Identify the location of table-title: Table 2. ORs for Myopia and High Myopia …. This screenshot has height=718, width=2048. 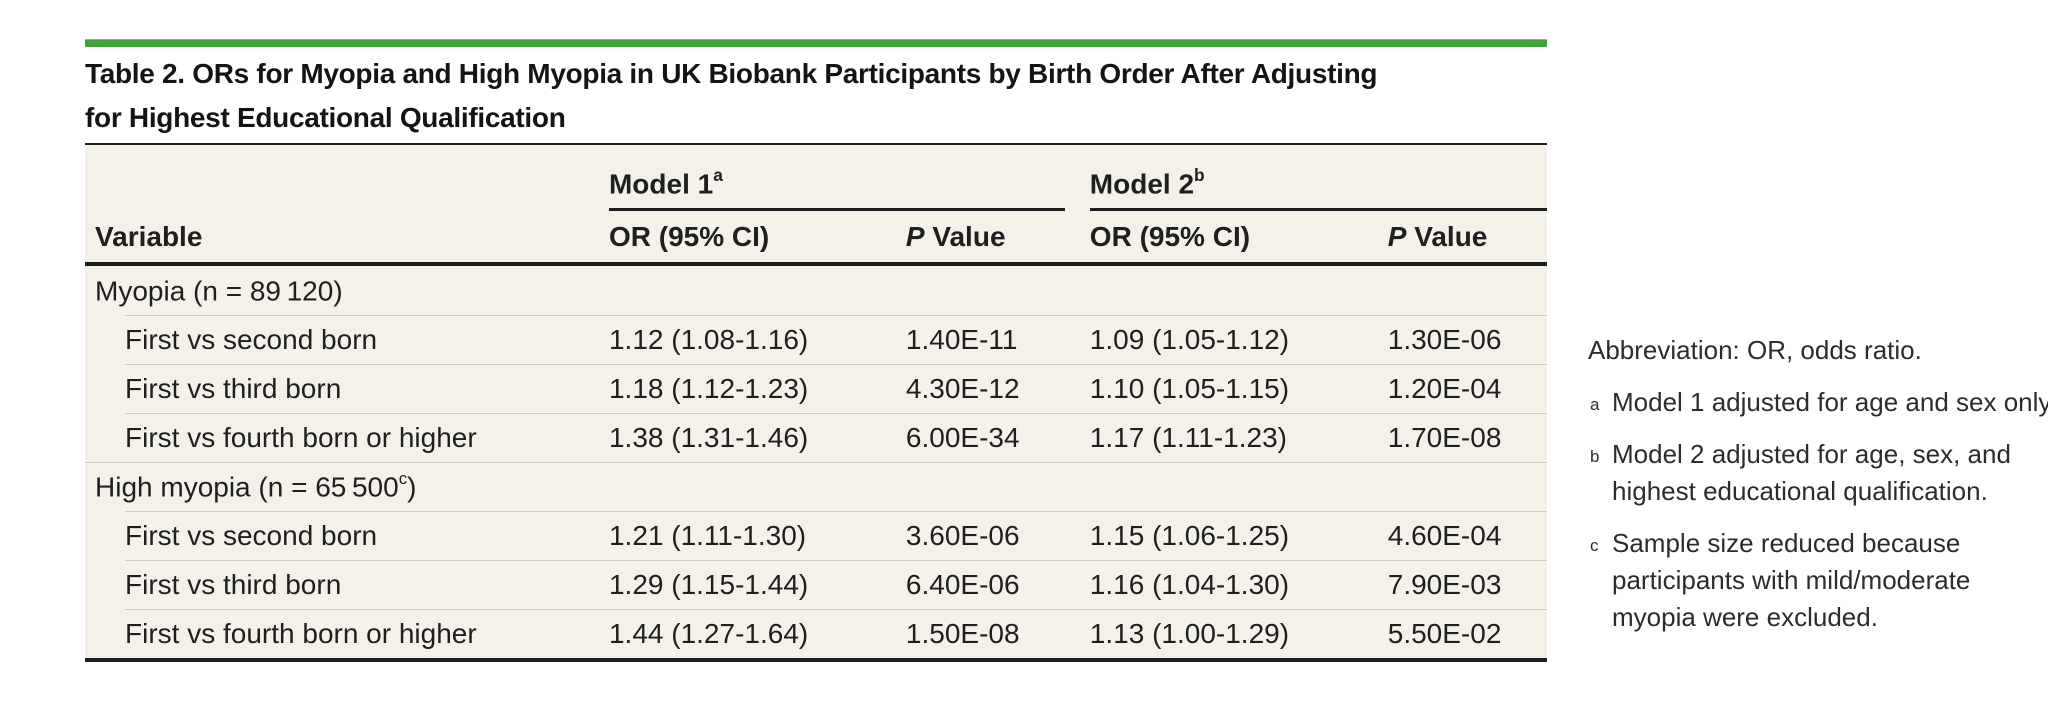
(731, 96).